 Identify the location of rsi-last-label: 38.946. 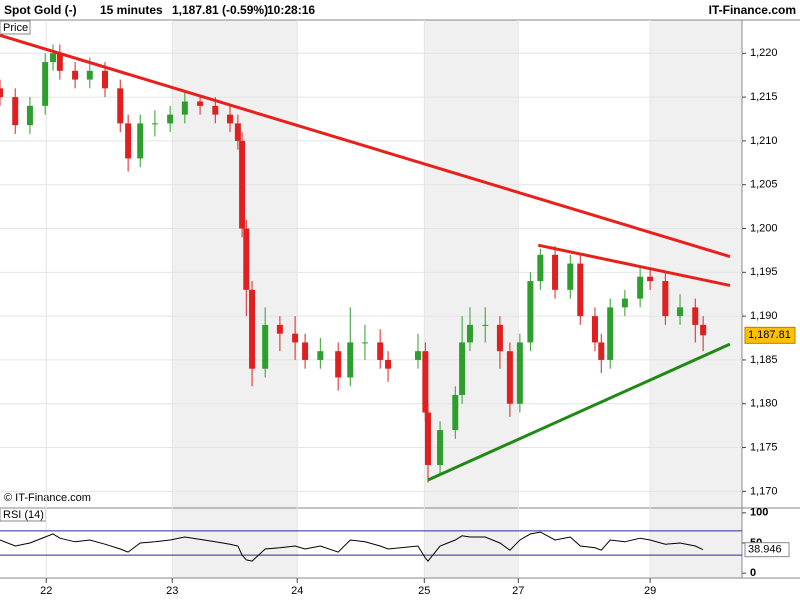
(765, 550).